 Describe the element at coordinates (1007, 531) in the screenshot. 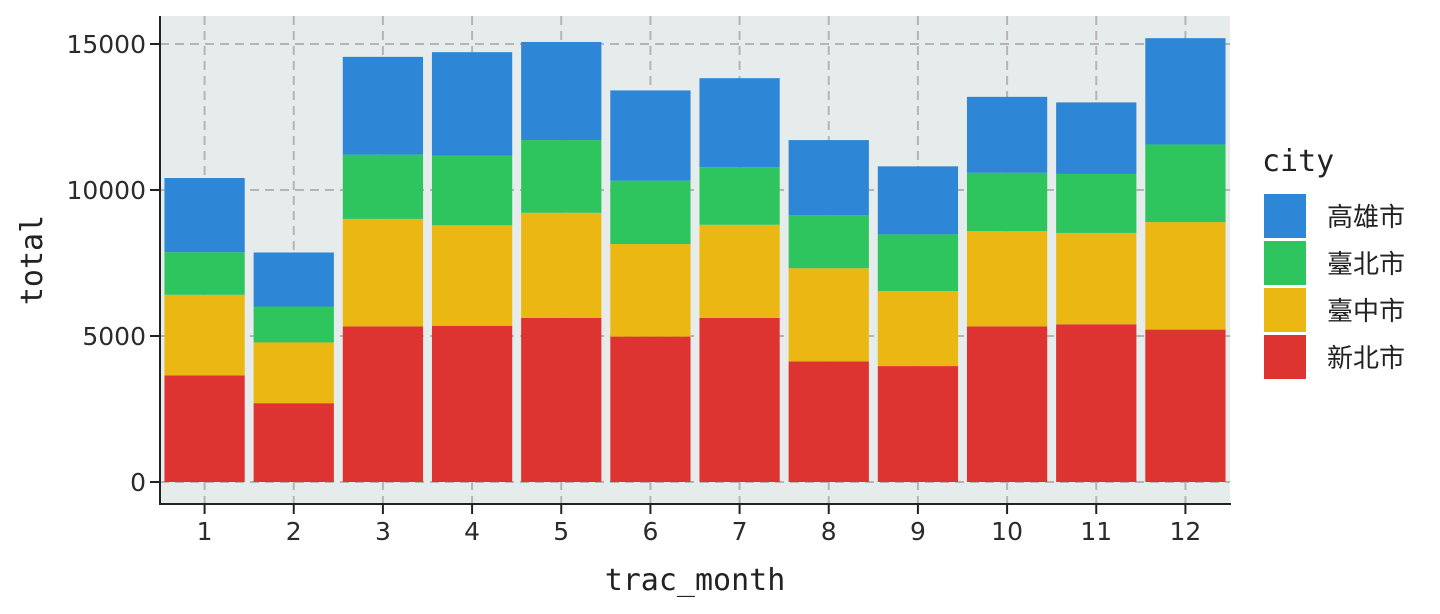

I see `x-tick-label: 10` at that location.